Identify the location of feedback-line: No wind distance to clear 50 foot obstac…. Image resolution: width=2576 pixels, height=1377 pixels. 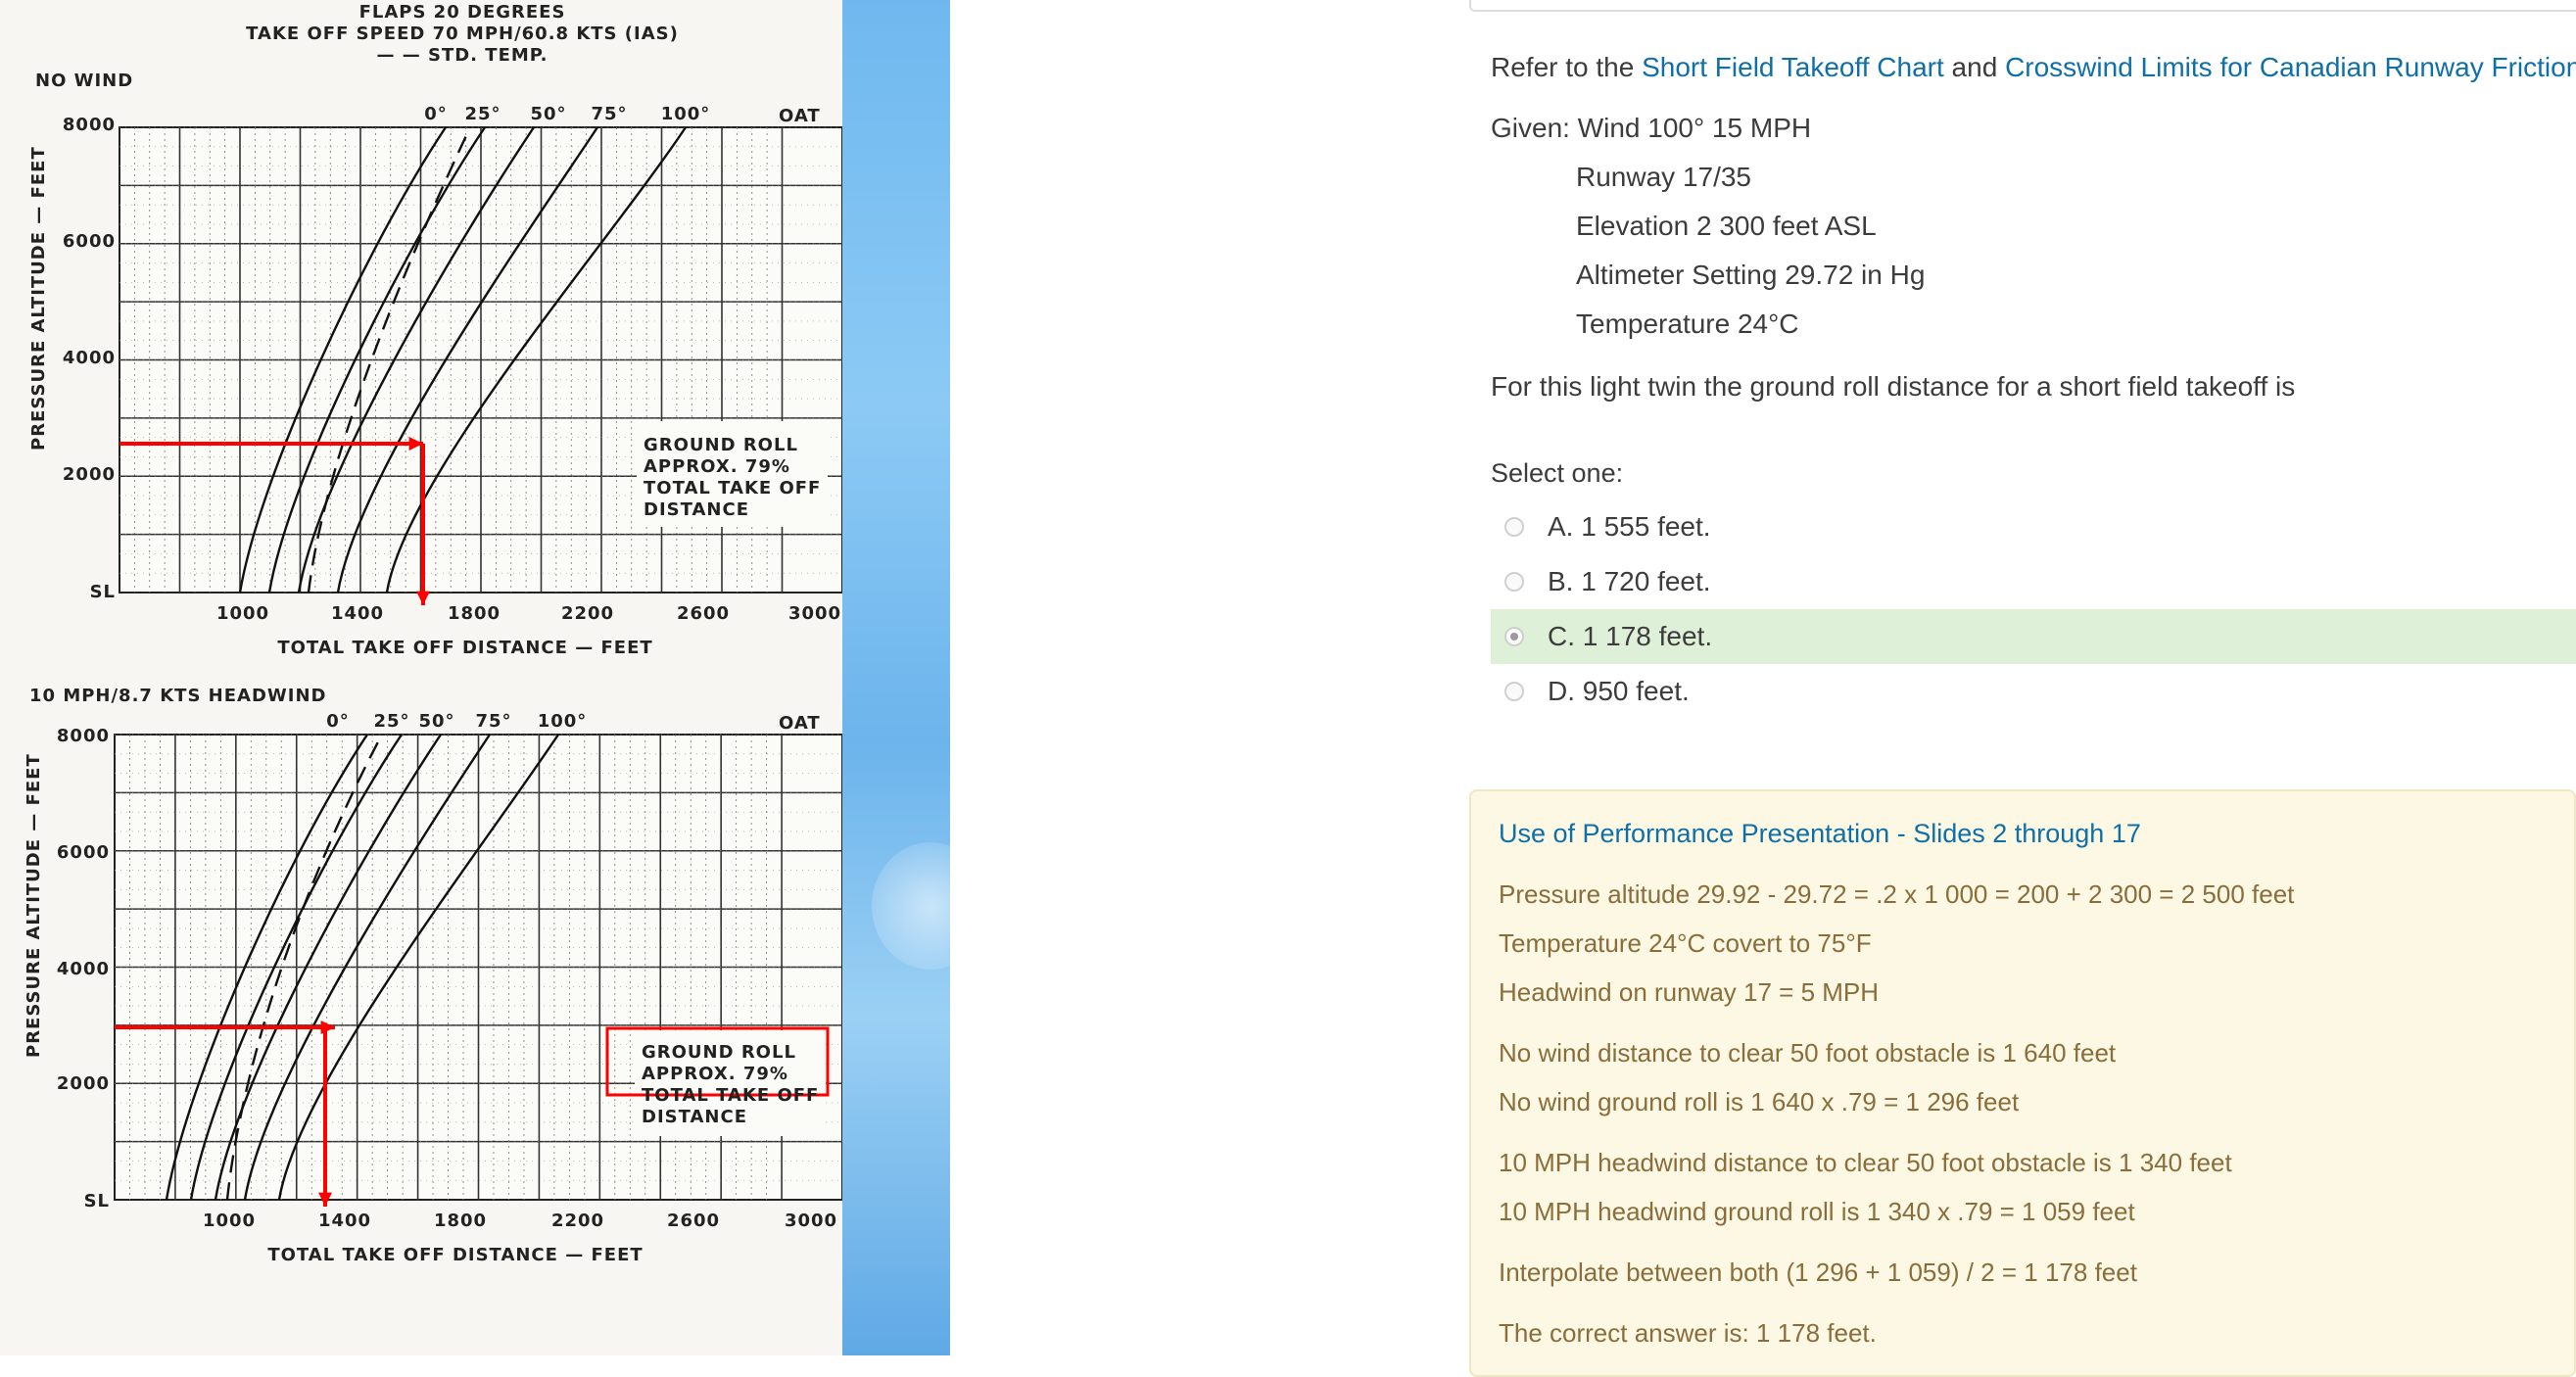
(1808, 1053).